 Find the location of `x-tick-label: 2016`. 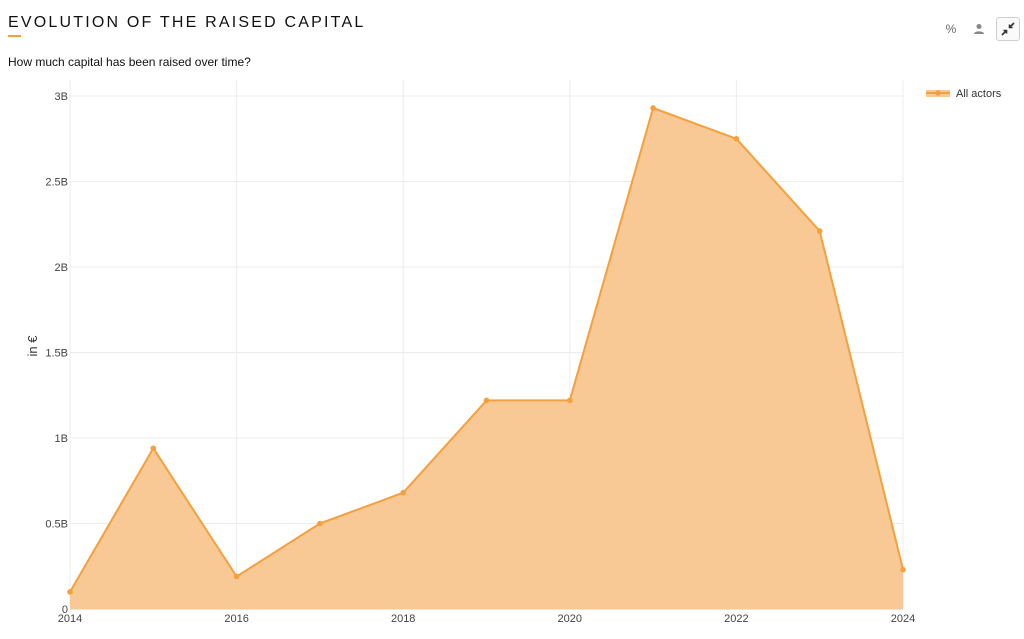

x-tick-label: 2016 is located at coordinates (236, 619).